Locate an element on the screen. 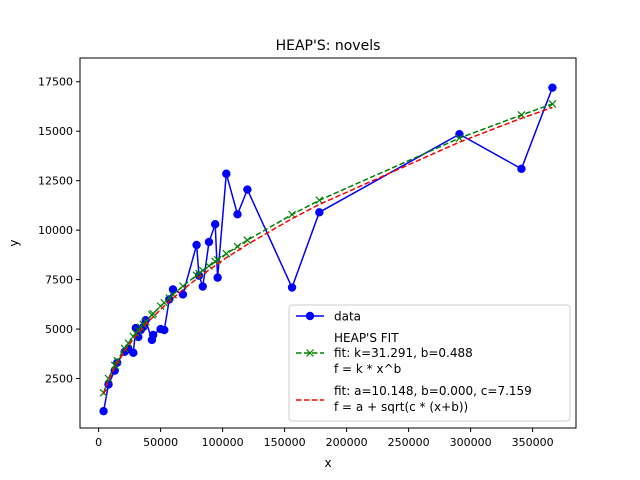  legend-sqrt-fit-label: fit: a=10.148, b=0.000, c=7.159 is located at coordinates (433, 391).